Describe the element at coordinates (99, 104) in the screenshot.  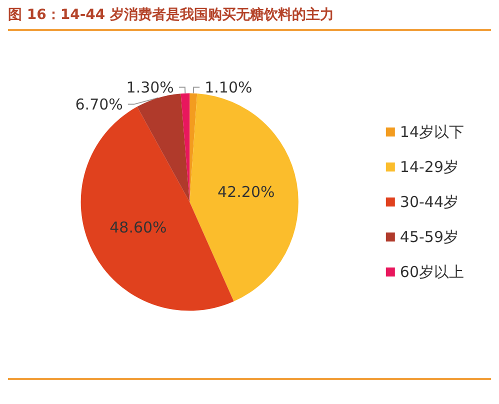
I see `data-label: 6.70%` at that location.